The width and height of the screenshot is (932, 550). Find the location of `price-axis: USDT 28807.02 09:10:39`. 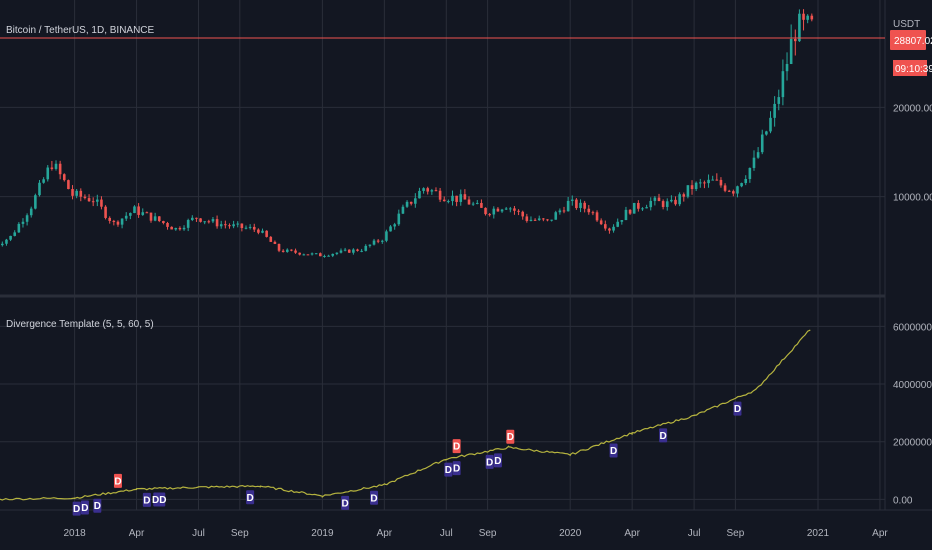

price-axis: USDT 28807.02 09:10:39 is located at coordinates (911, 47).